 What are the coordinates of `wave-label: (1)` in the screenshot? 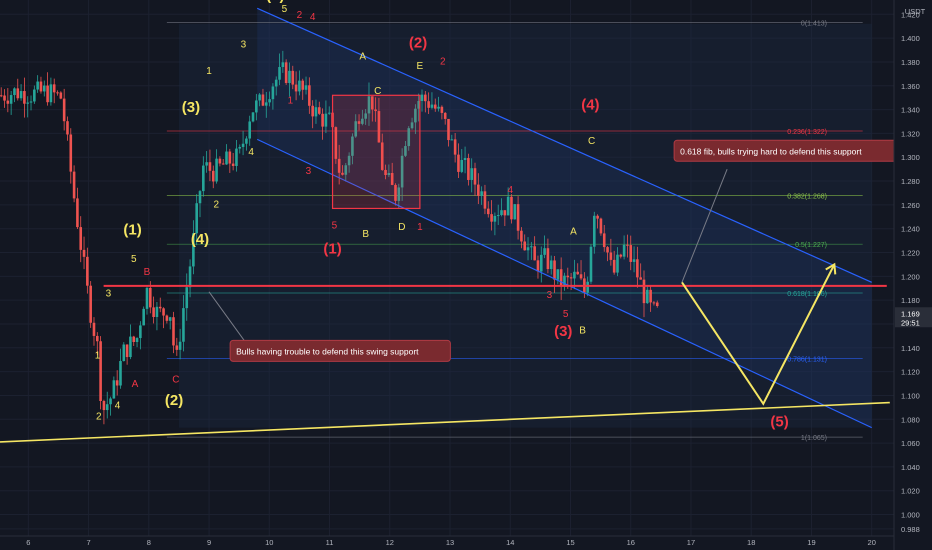 It's located at (332, 249).